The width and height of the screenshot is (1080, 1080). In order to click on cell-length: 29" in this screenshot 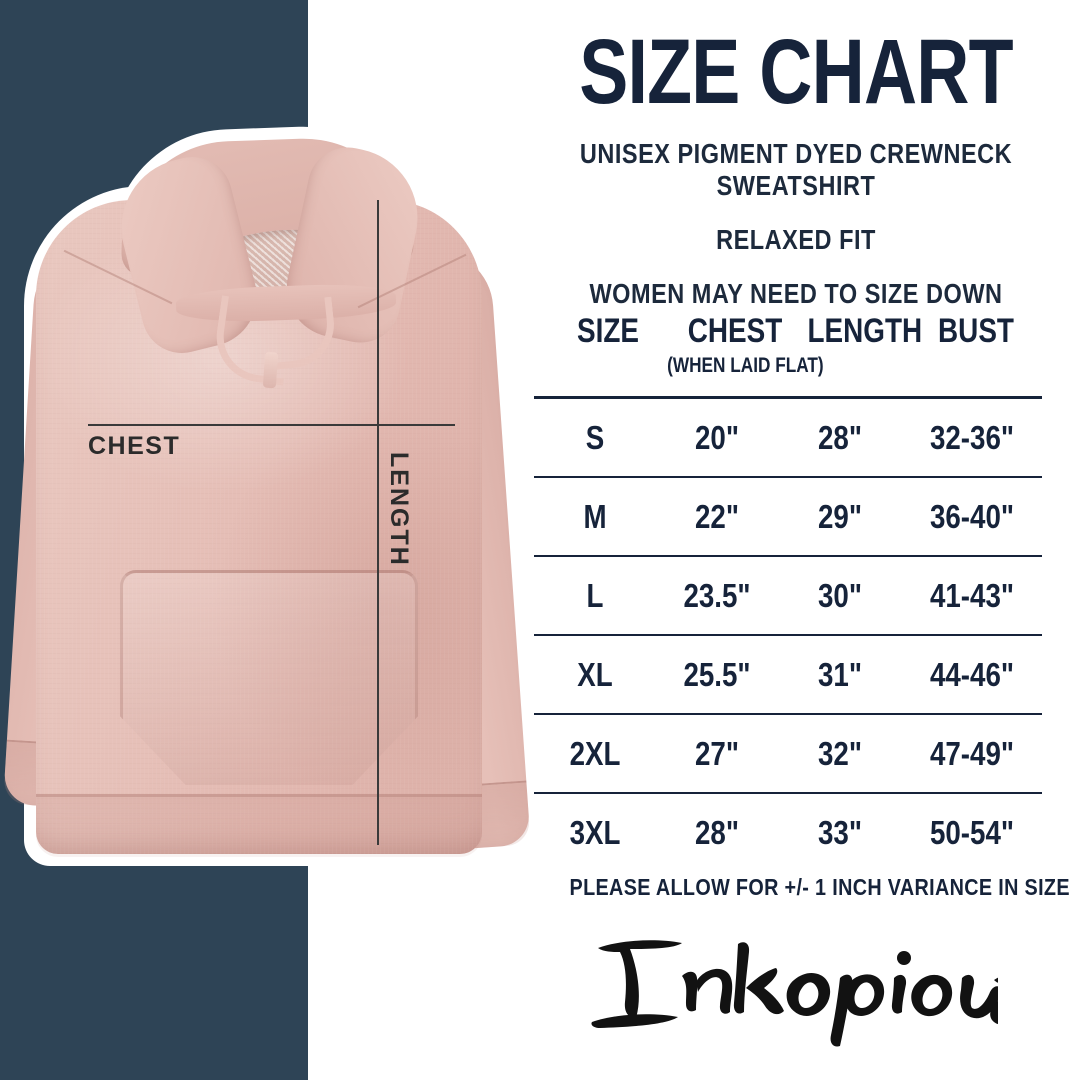, I will do `click(840, 516)`.